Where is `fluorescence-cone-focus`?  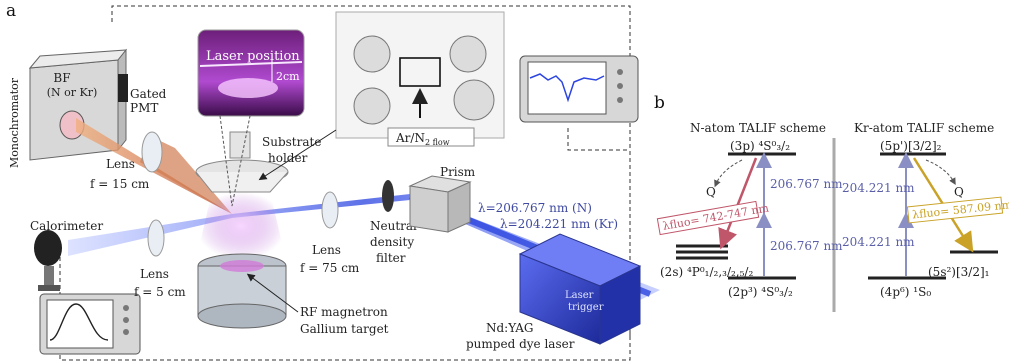
fluorescence-cone-focus is located at coordinates (186, 175).